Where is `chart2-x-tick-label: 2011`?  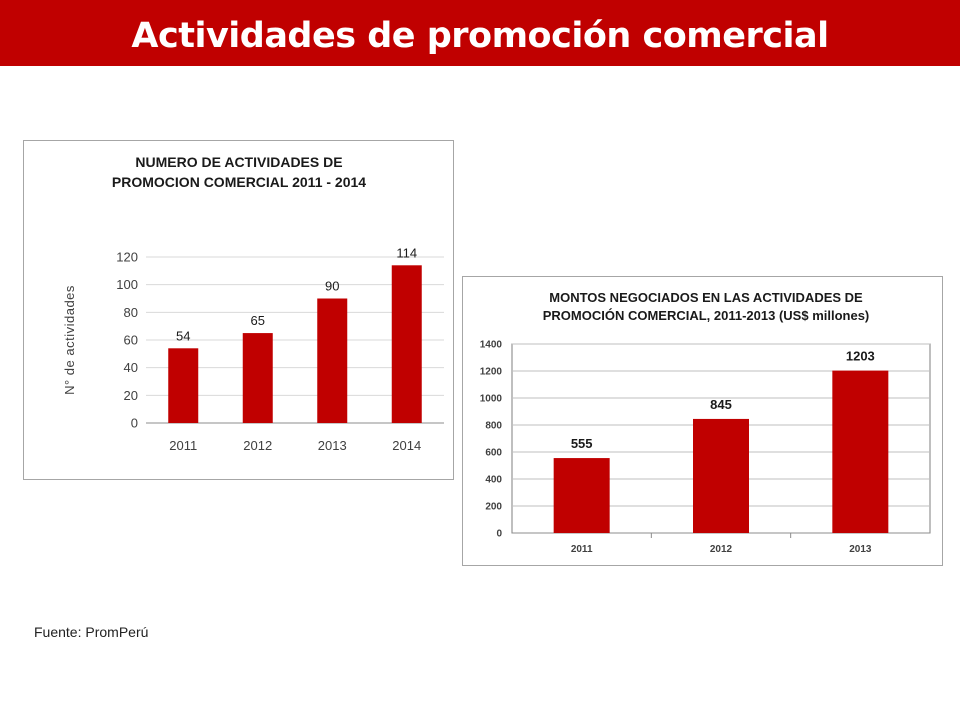
chart2-x-tick-label: 2011 is located at coordinates (582, 549).